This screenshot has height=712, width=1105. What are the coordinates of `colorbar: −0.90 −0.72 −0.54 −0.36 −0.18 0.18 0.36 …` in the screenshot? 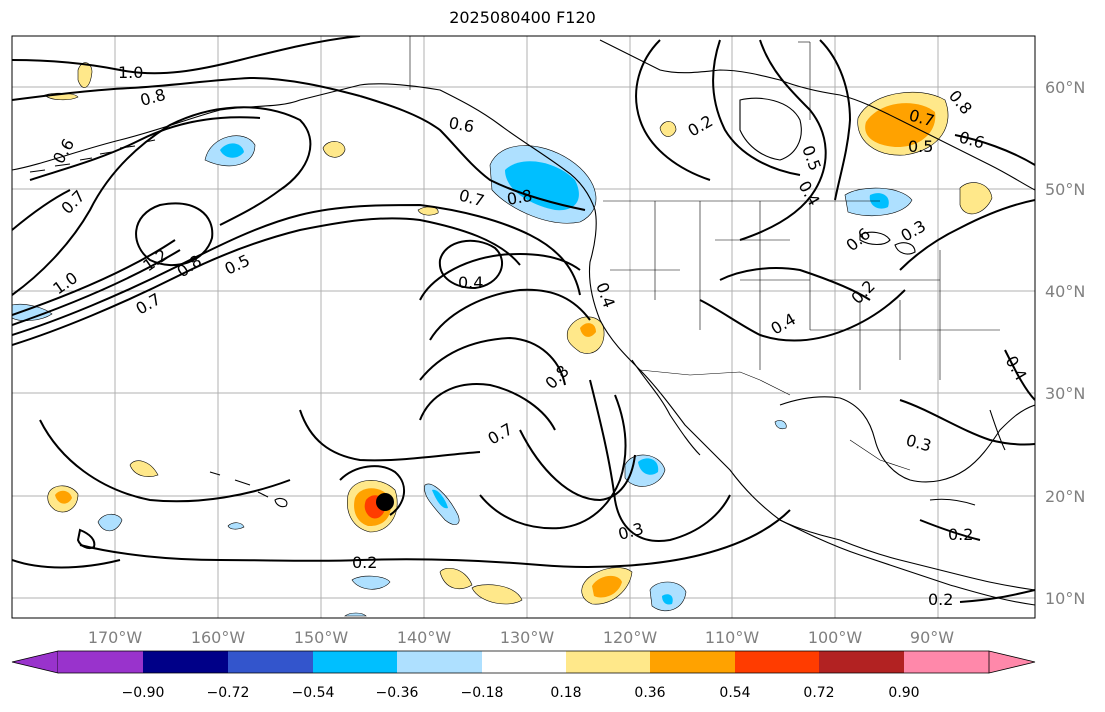 It's located at (523, 675).